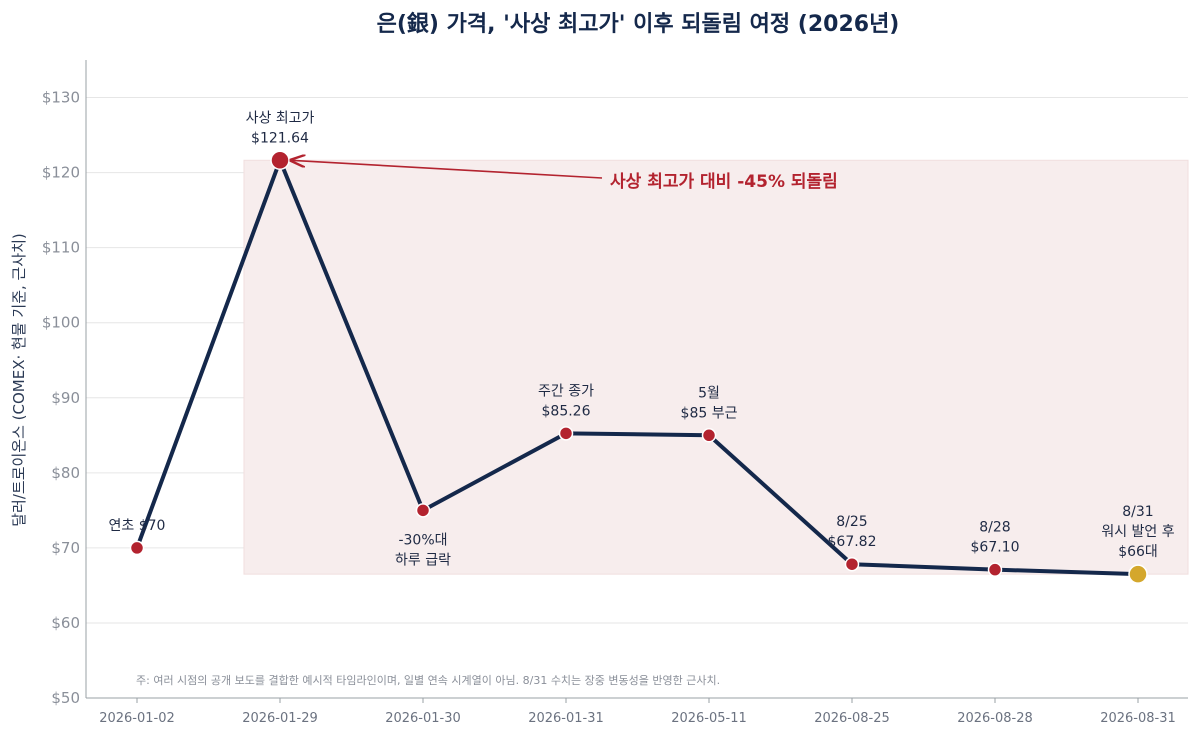 Image resolution: width=1200 pixels, height=739 pixels. Describe the element at coordinates (566, 391) in the screenshot. I see `point-label: 주간 종가` at that location.